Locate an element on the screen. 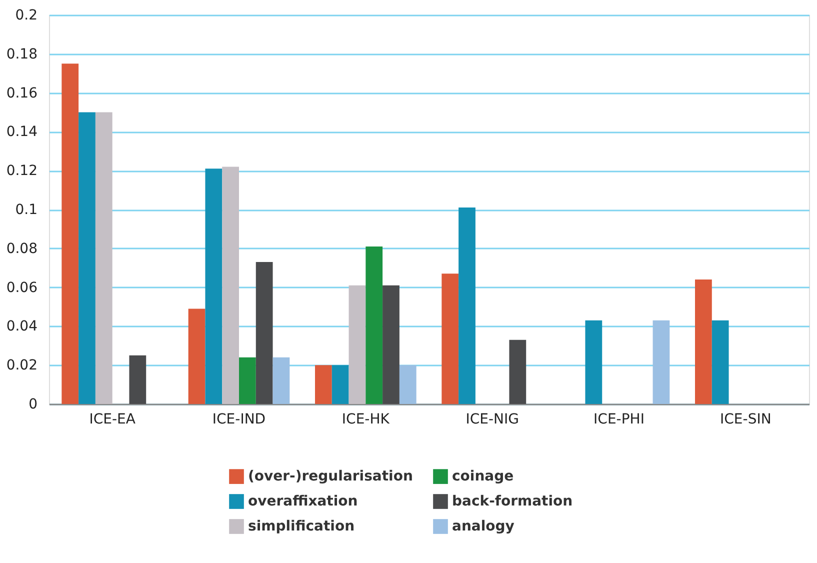  x-tick-label: ICE-IND is located at coordinates (239, 420).